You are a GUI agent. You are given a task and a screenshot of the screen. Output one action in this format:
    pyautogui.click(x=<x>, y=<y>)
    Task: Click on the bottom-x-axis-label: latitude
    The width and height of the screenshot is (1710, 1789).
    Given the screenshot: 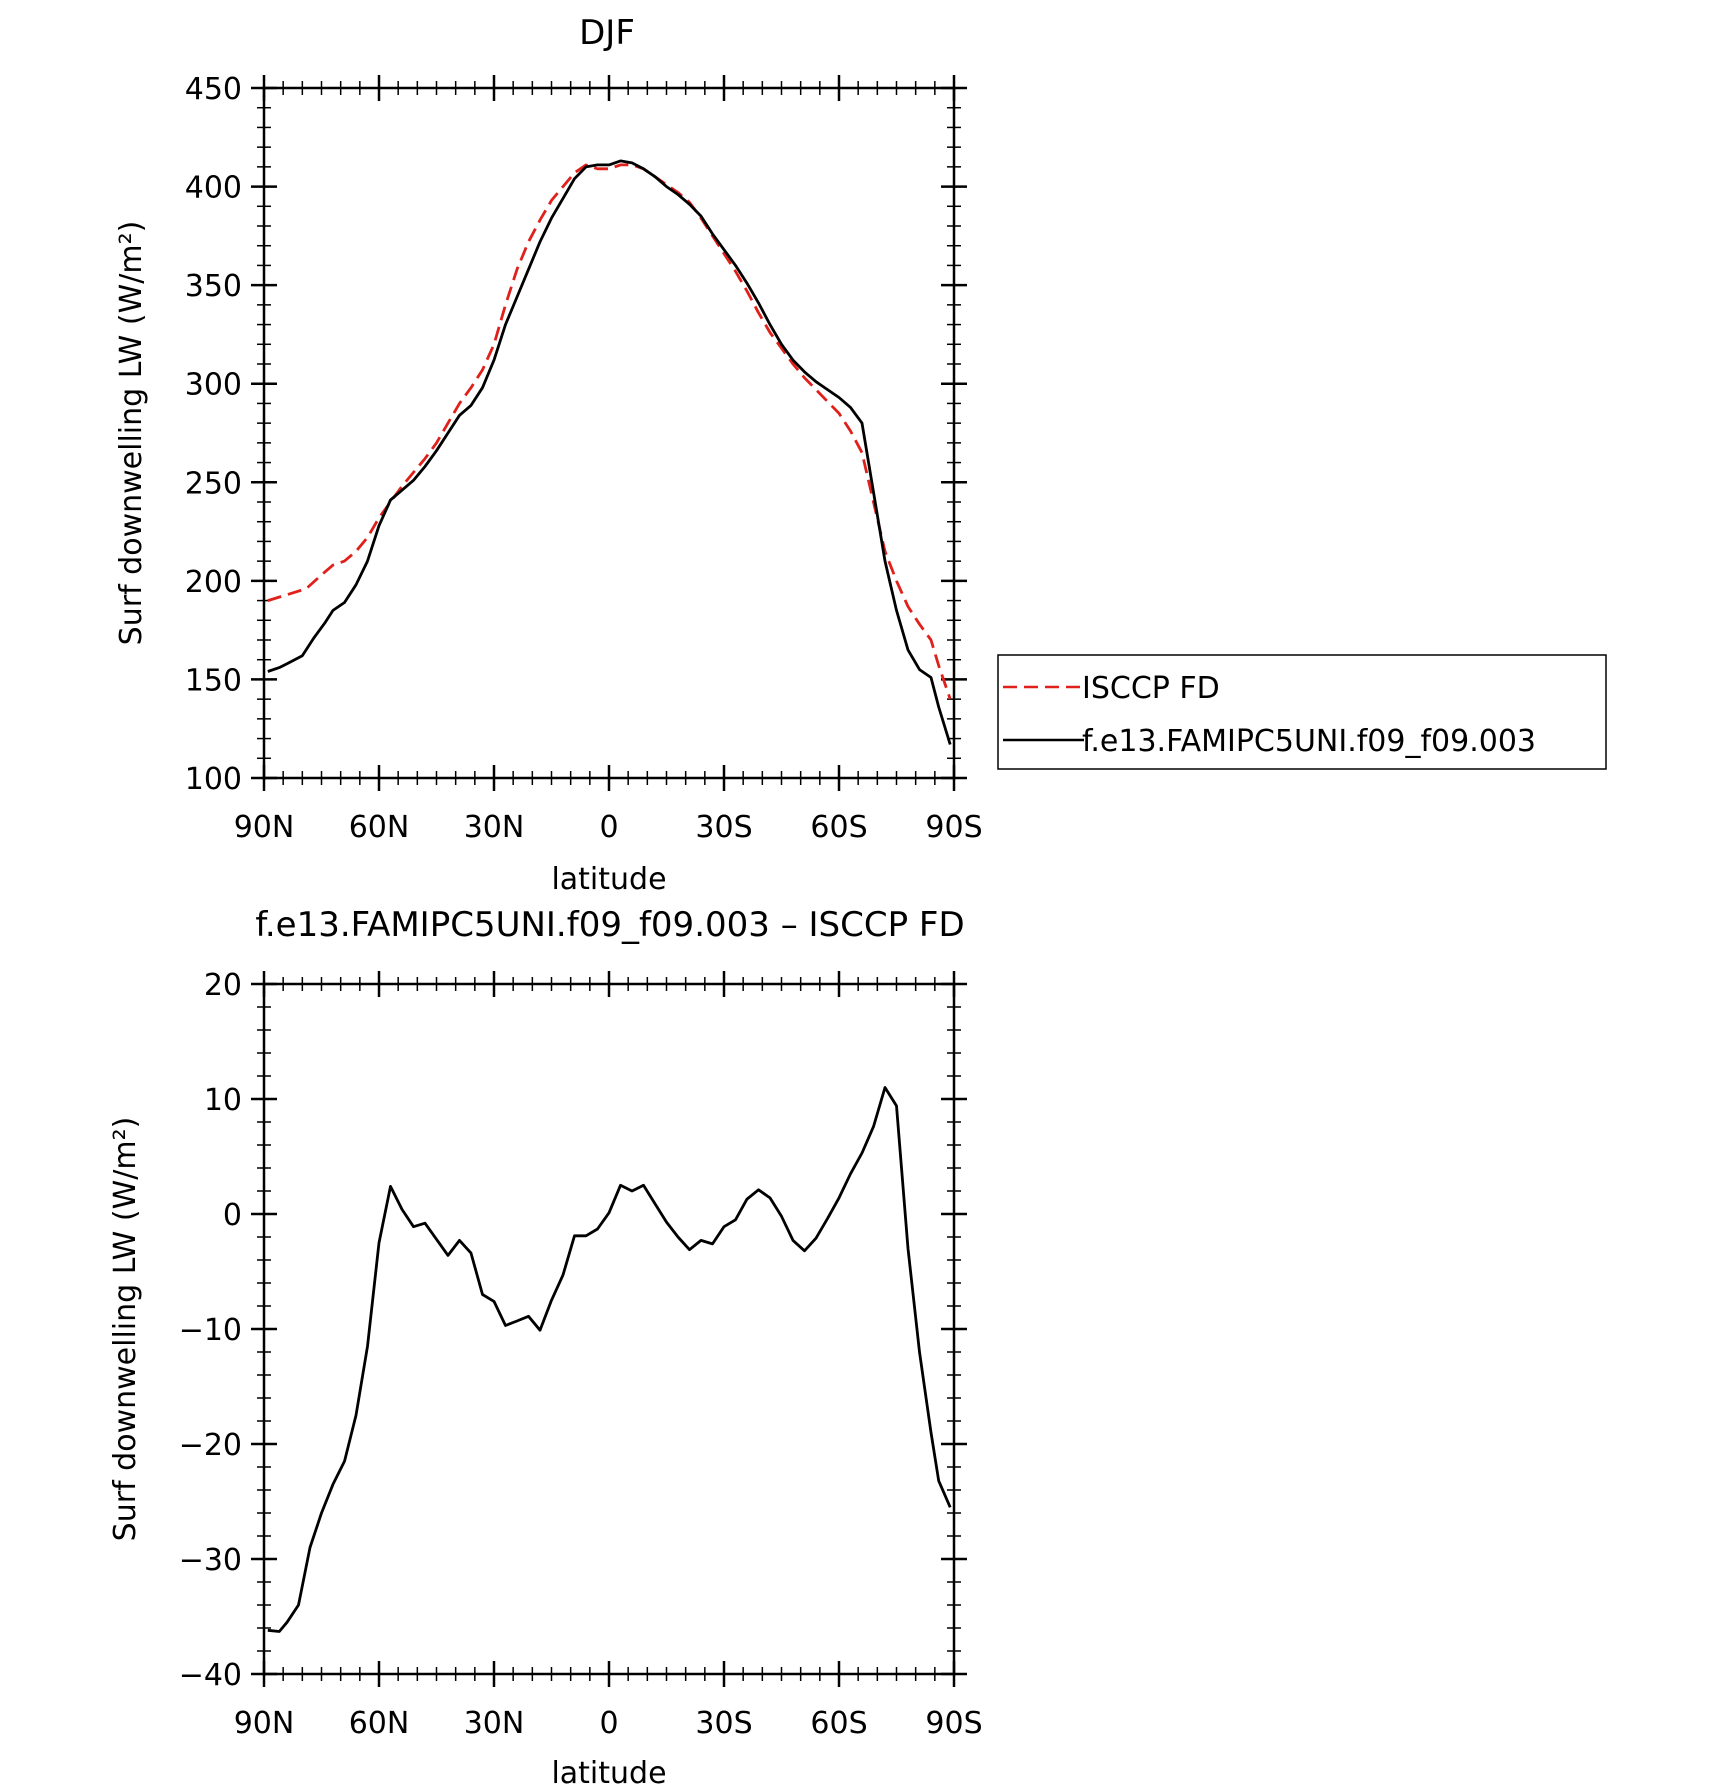 What is the action you would take?
    pyautogui.click(x=608, y=1772)
    